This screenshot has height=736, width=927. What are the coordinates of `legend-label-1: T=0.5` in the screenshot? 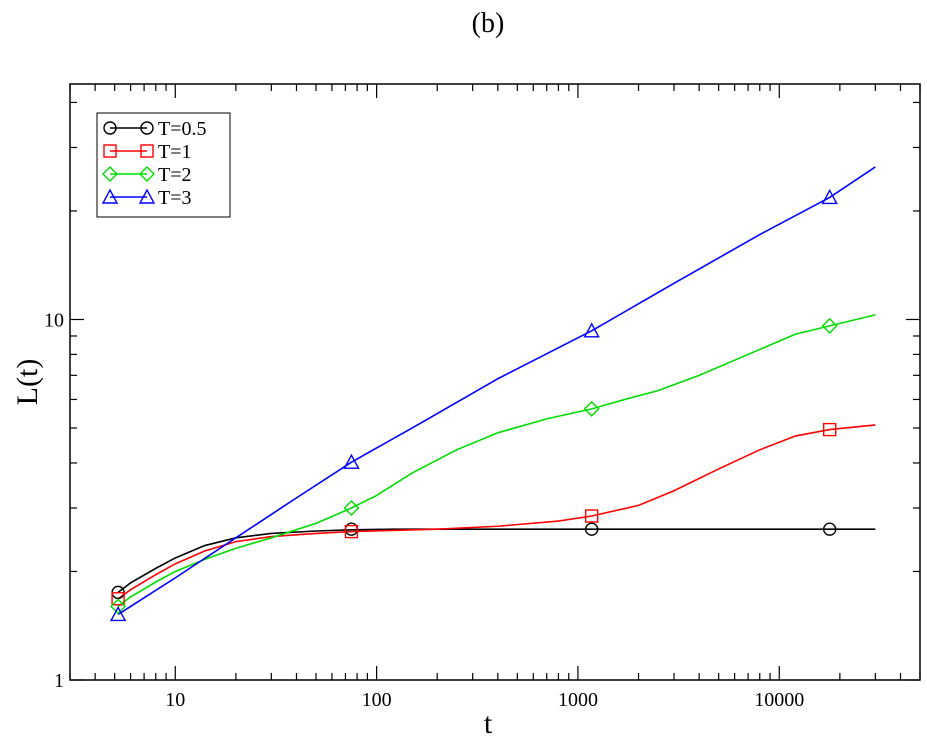 It's located at (182, 129).